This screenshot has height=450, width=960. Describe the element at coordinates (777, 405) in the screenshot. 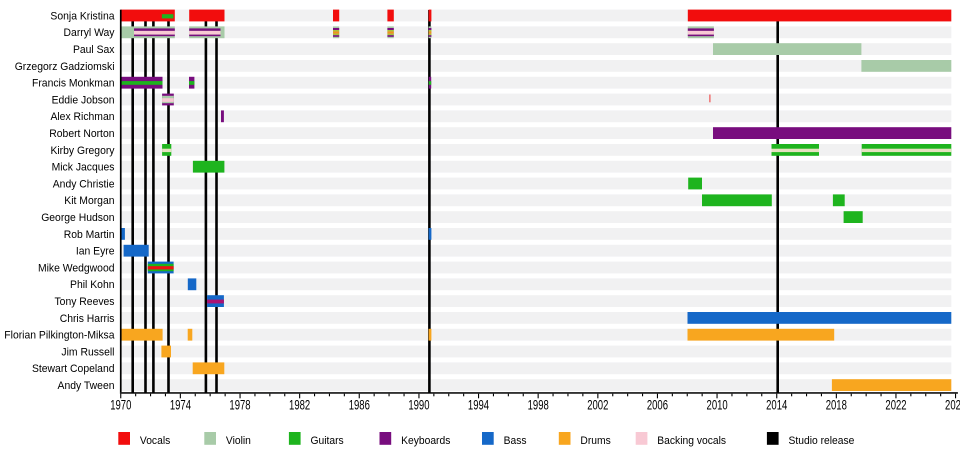

I see `svg-text: 2014` at that location.